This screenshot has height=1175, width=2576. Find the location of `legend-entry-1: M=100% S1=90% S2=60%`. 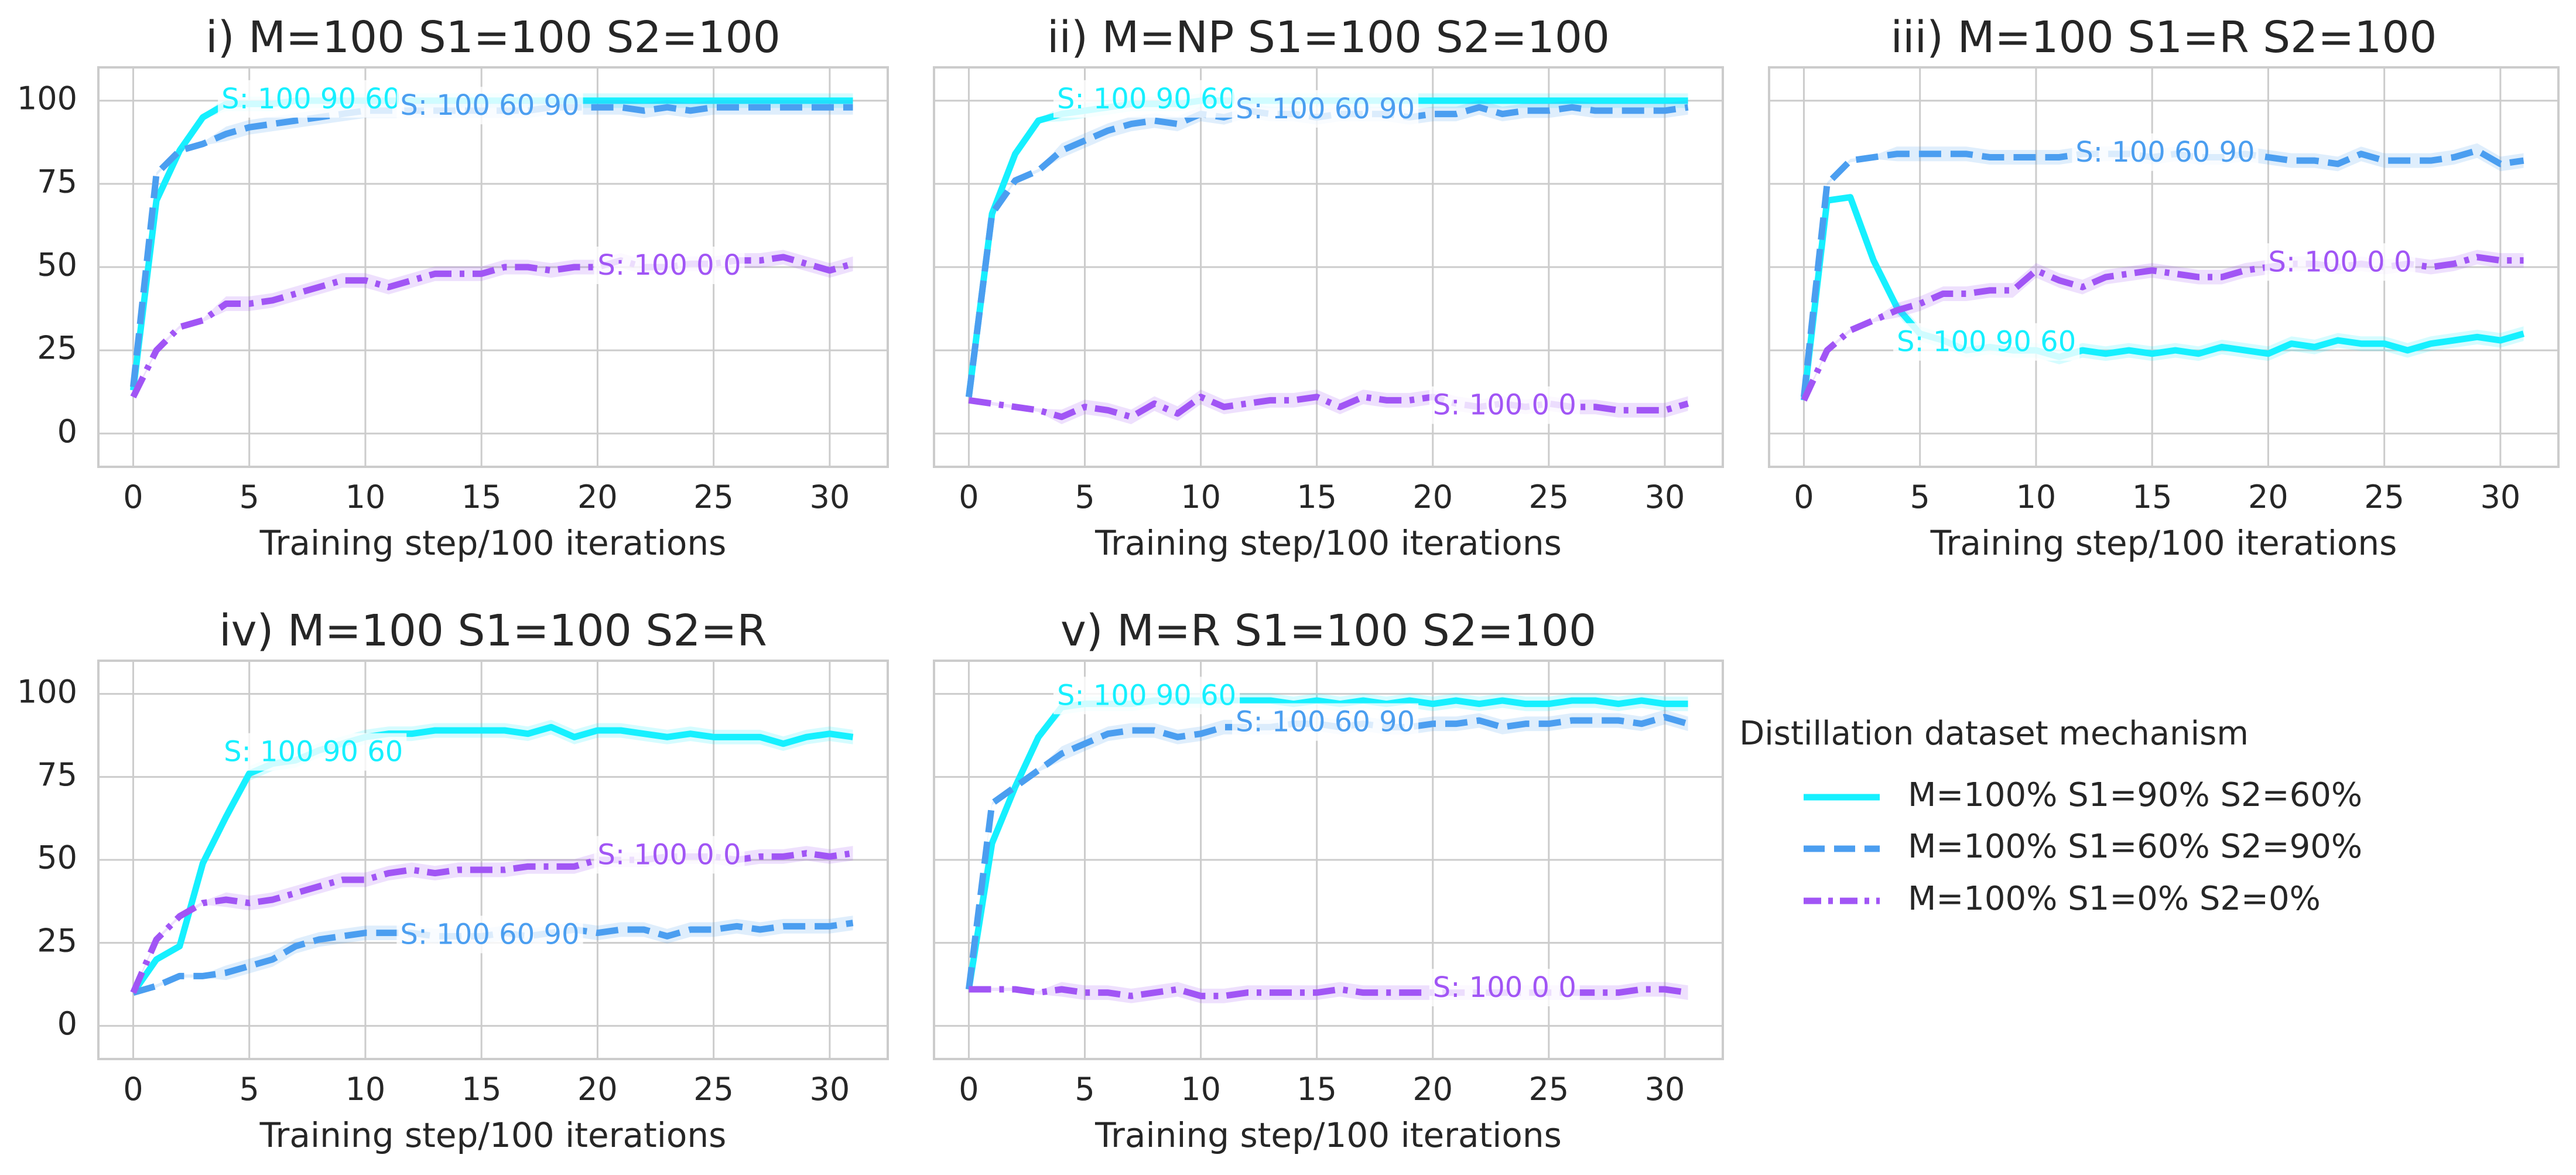

legend-entry-1: M=100% S1=90% S2=60% is located at coordinates (2135, 795).